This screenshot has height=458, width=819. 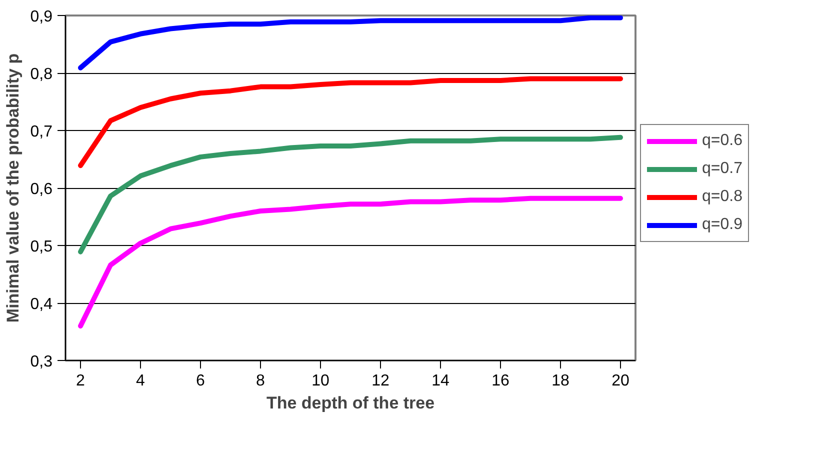 What do you see at coordinates (41, 74) in the screenshot?
I see `y-tick-label: 0,8` at bounding box center [41, 74].